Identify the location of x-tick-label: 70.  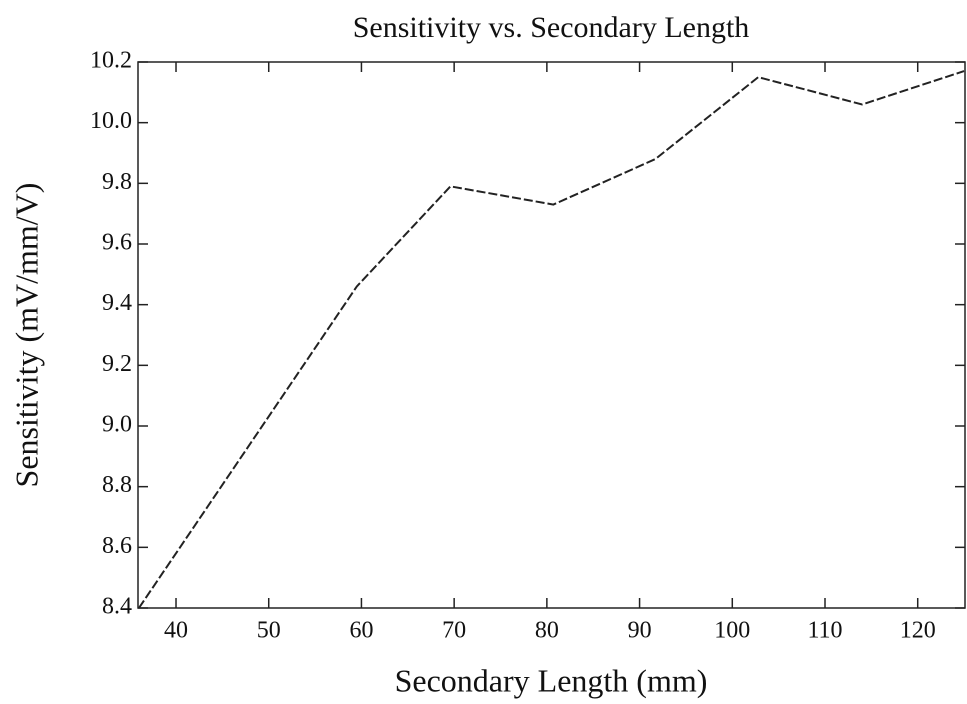
(454, 631).